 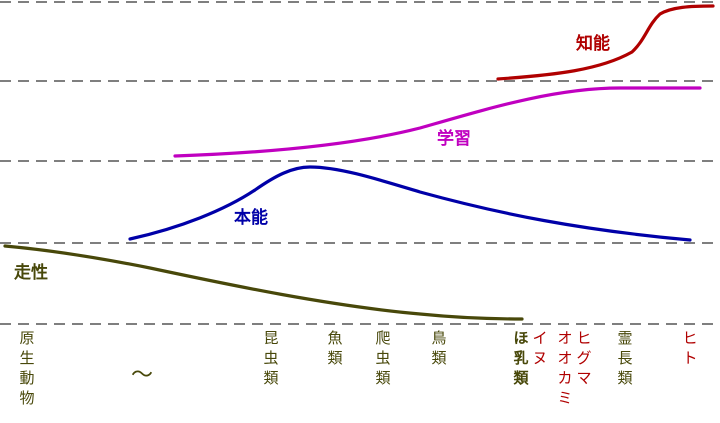 What do you see at coordinates (251, 217) in the screenshot?
I see `honno-label: 本能` at bounding box center [251, 217].